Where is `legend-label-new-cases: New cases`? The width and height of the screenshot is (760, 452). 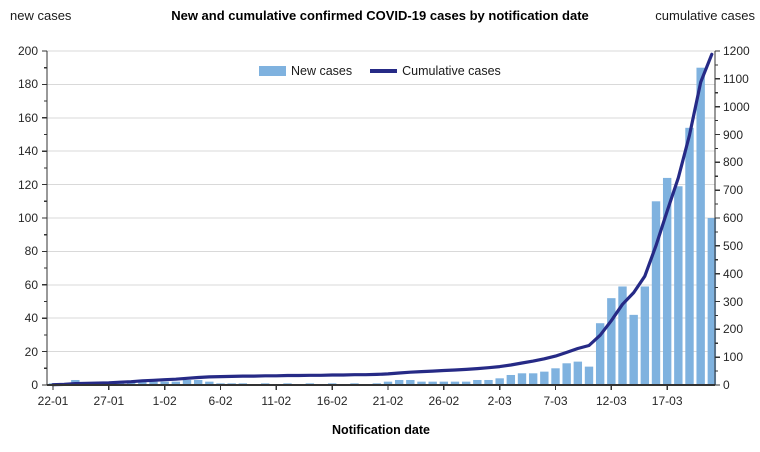 legend-label-new-cases: New cases is located at coordinates (322, 71).